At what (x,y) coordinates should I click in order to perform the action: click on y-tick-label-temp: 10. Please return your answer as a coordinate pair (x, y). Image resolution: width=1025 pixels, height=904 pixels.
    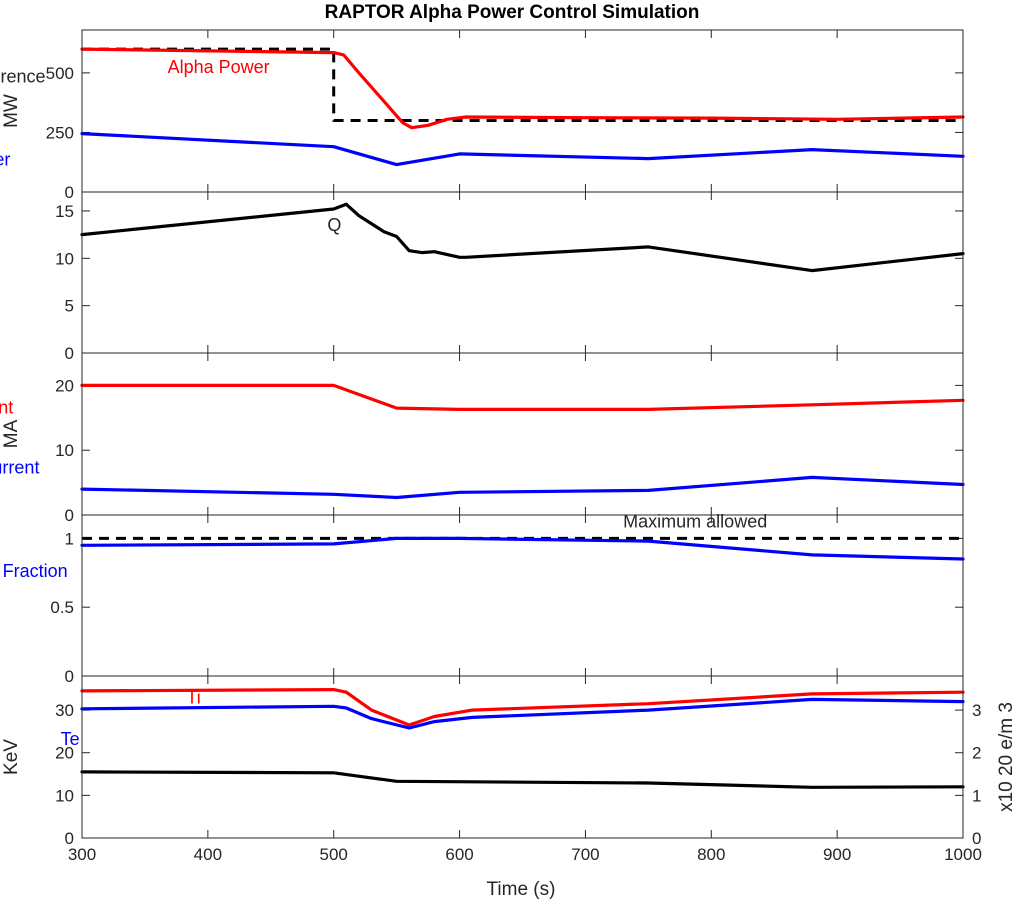
    Looking at the image, I should click on (64, 795).